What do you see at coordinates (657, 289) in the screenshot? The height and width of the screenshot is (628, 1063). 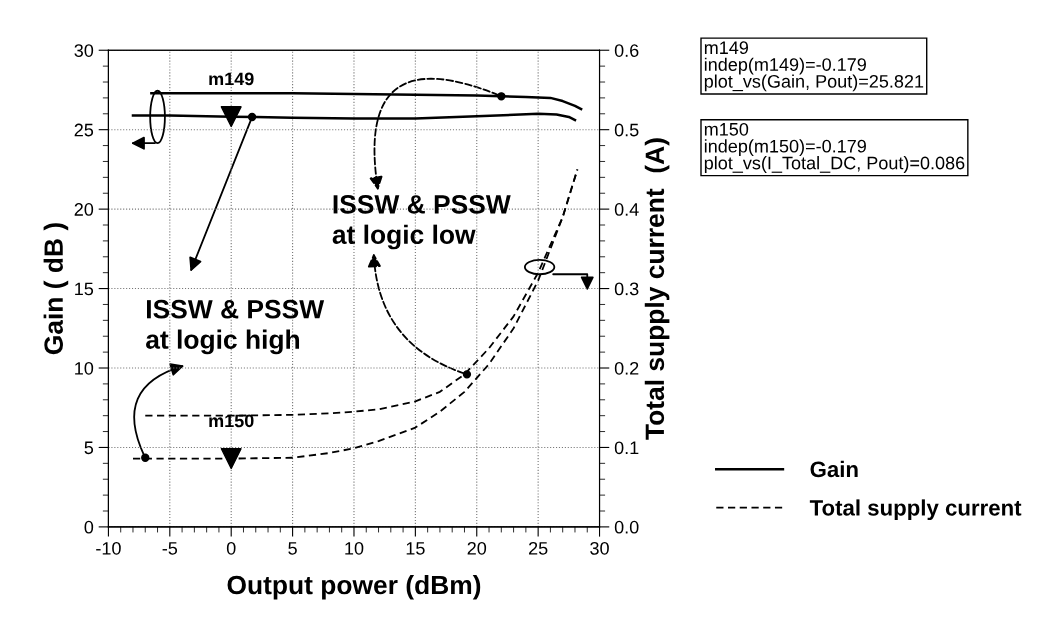 I see `y2-axis-title: Total supply current (A)` at bounding box center [657, 289].